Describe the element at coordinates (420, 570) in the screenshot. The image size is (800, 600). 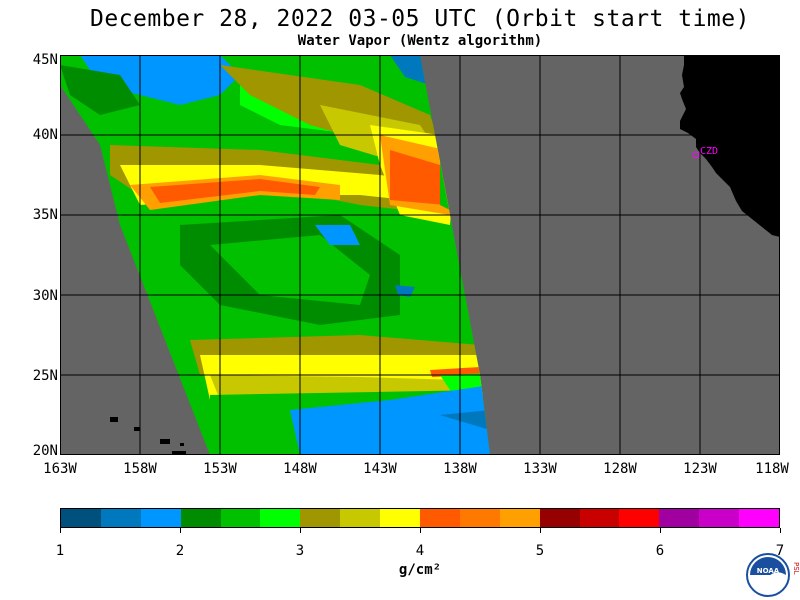
I see `colorbar-unit: g/cm²` at that location.